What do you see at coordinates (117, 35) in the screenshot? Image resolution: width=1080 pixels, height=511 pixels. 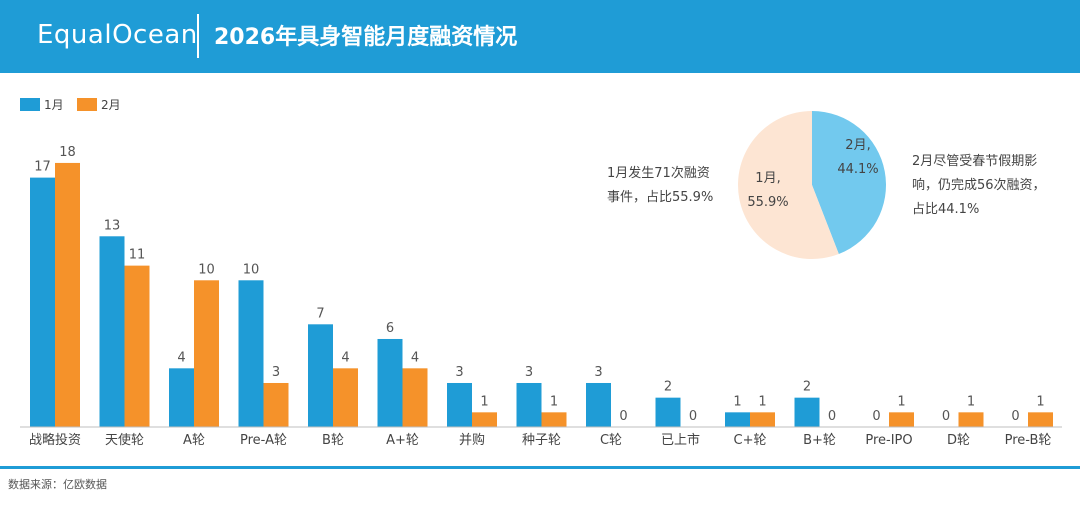 I see `equalocean-logo: EqualOcean` at bounding box center [117, 35].